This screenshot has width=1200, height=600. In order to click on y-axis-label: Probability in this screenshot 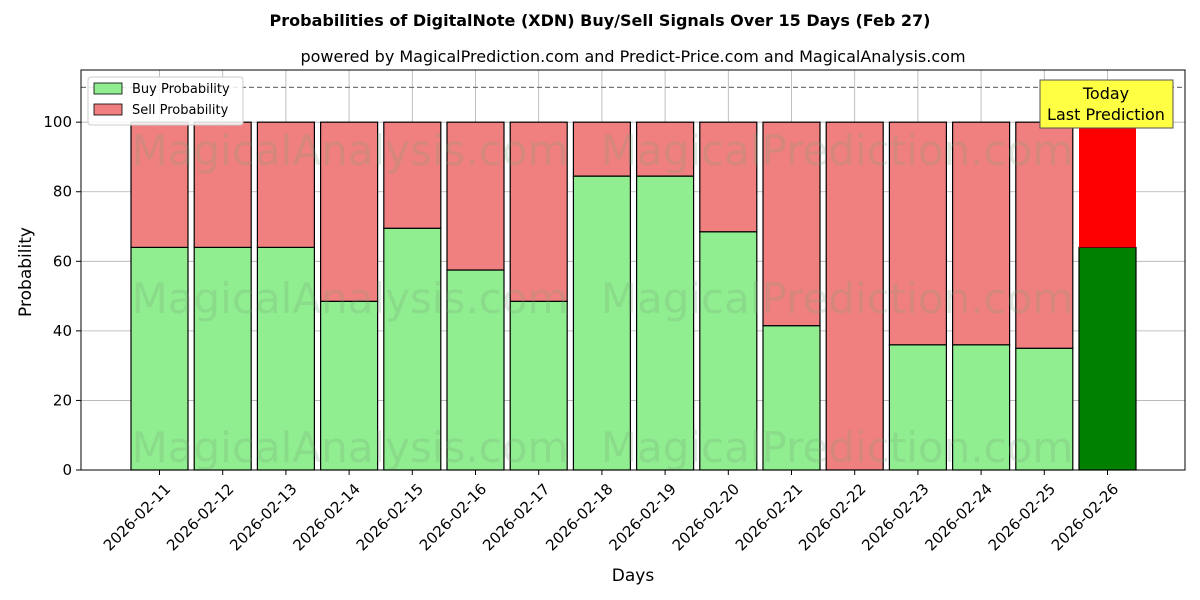, I will do `click(26, 272)`.